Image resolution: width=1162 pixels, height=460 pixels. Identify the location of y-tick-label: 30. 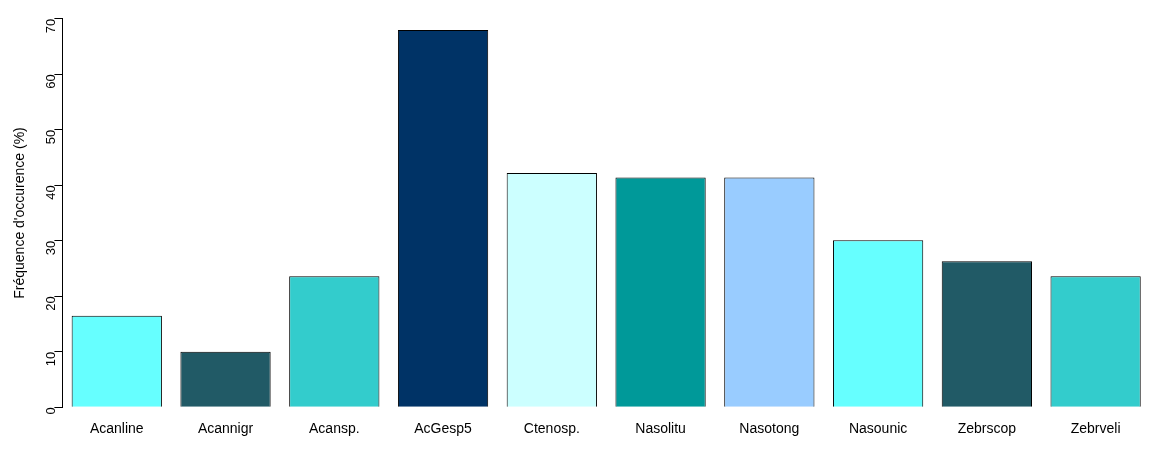
(50, 248).